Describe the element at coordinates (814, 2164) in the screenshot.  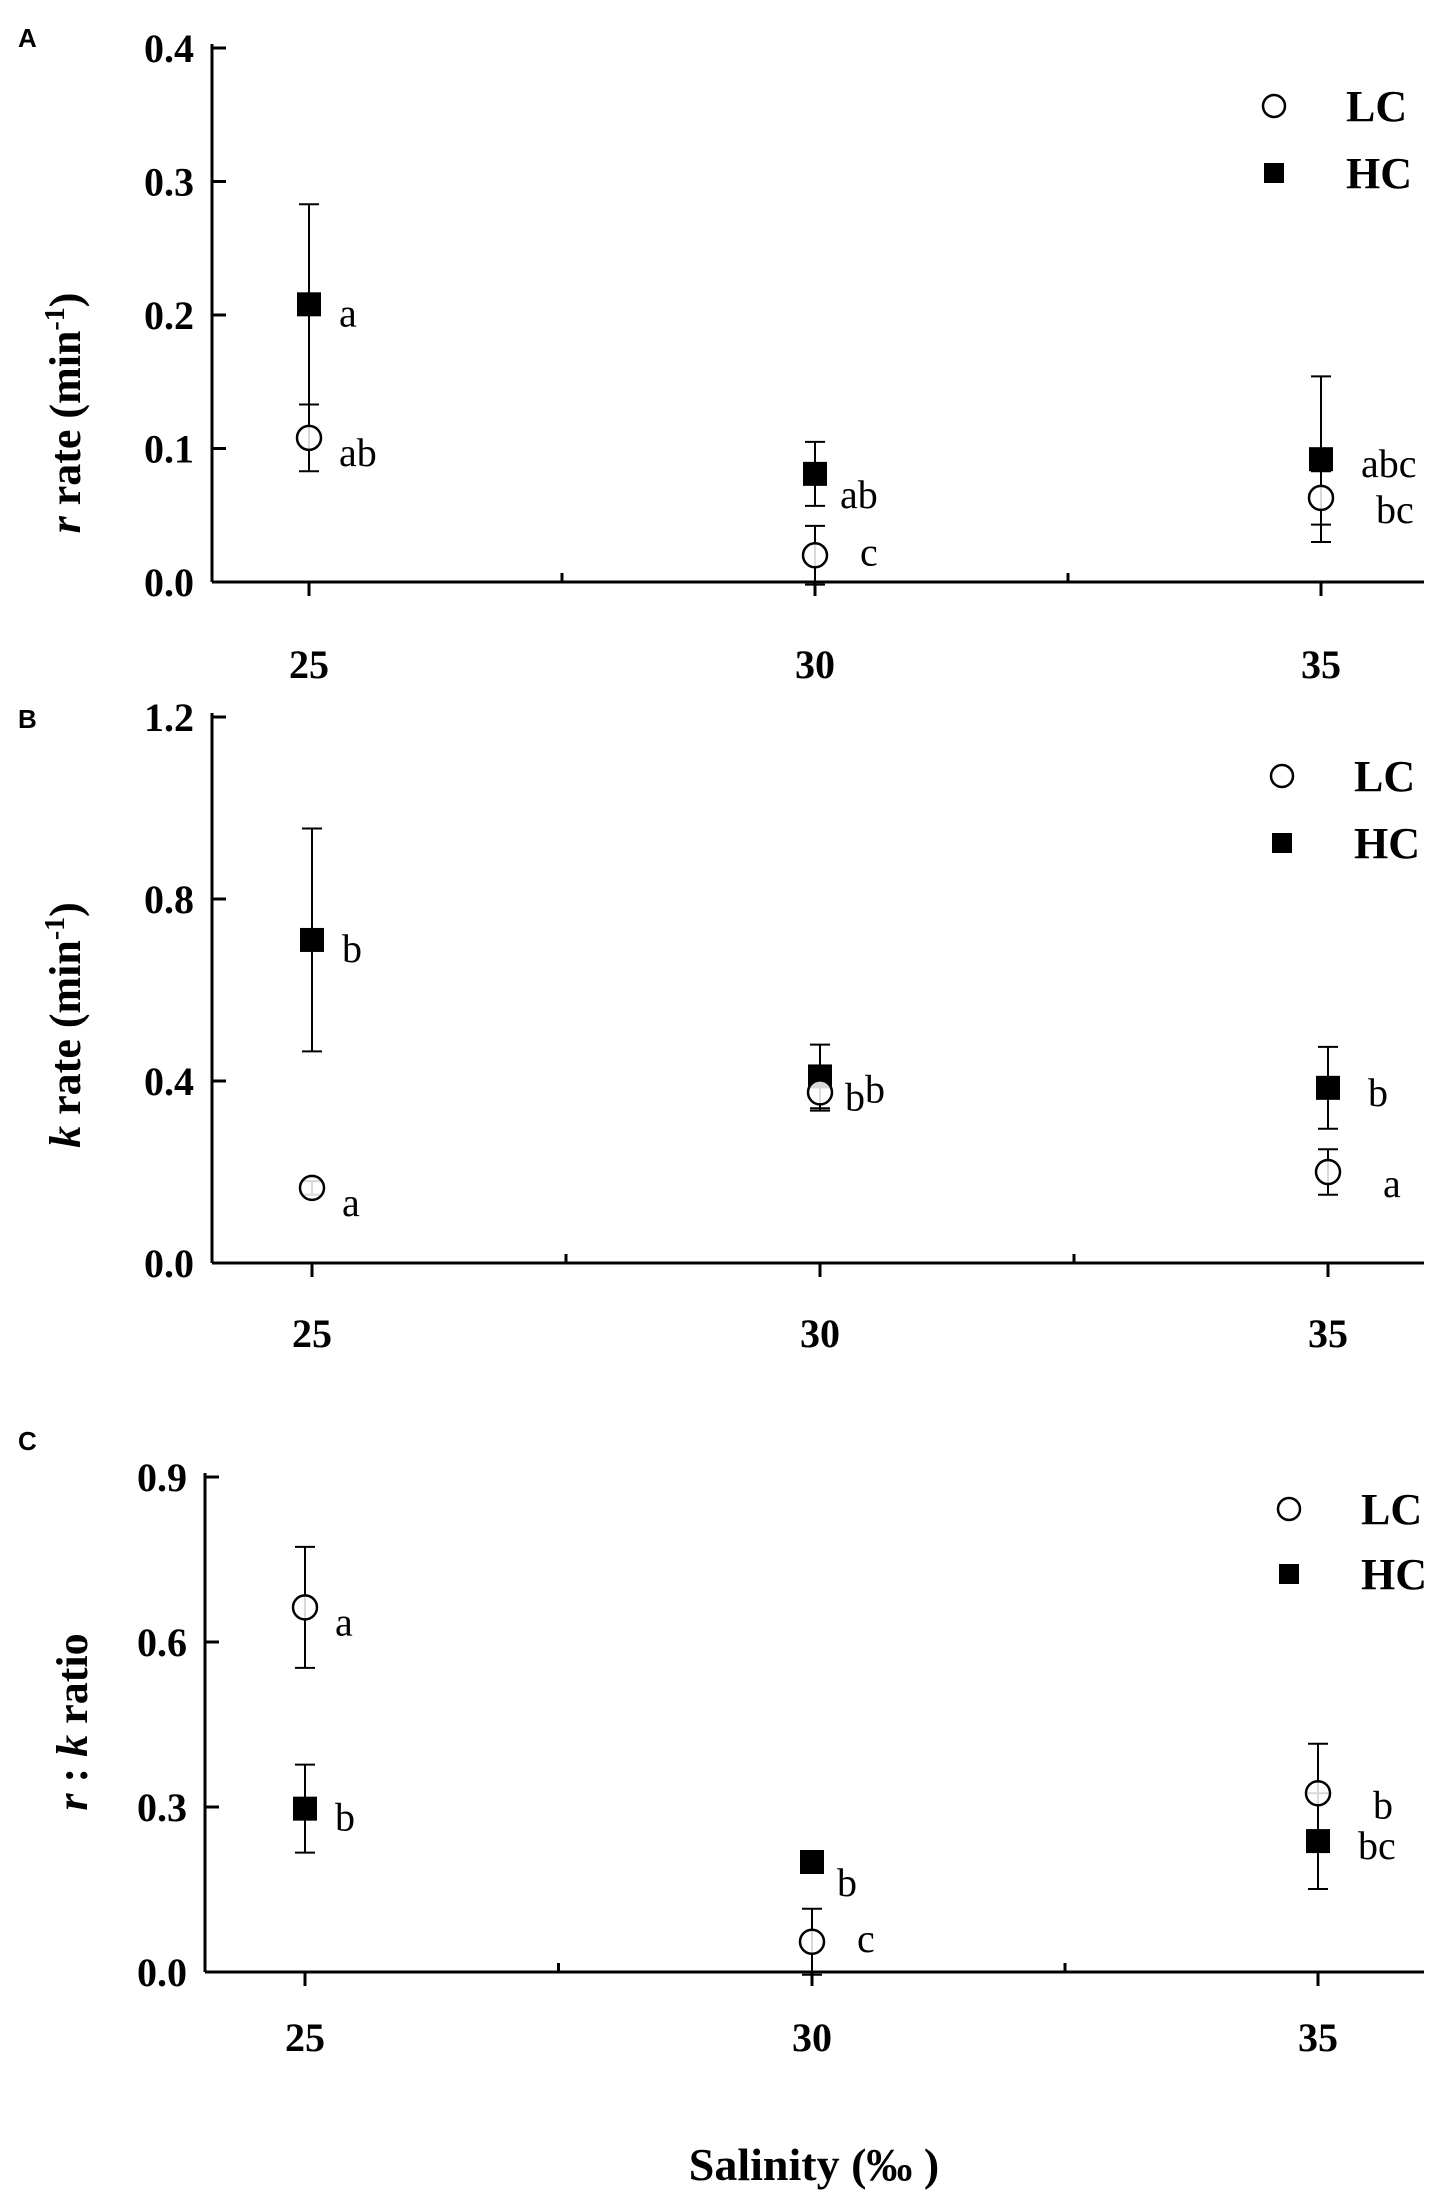
I see `x-axis-label: Salinity (‰ )` at that location.